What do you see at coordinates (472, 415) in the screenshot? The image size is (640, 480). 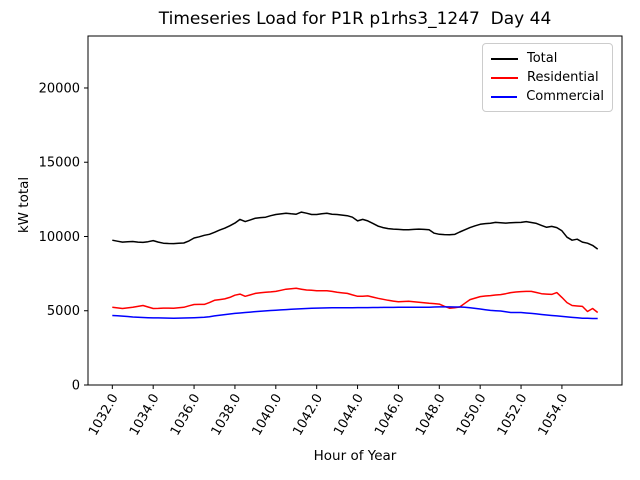 I see `x-tick-label: 1050.0` at bounding box center [472, 415].